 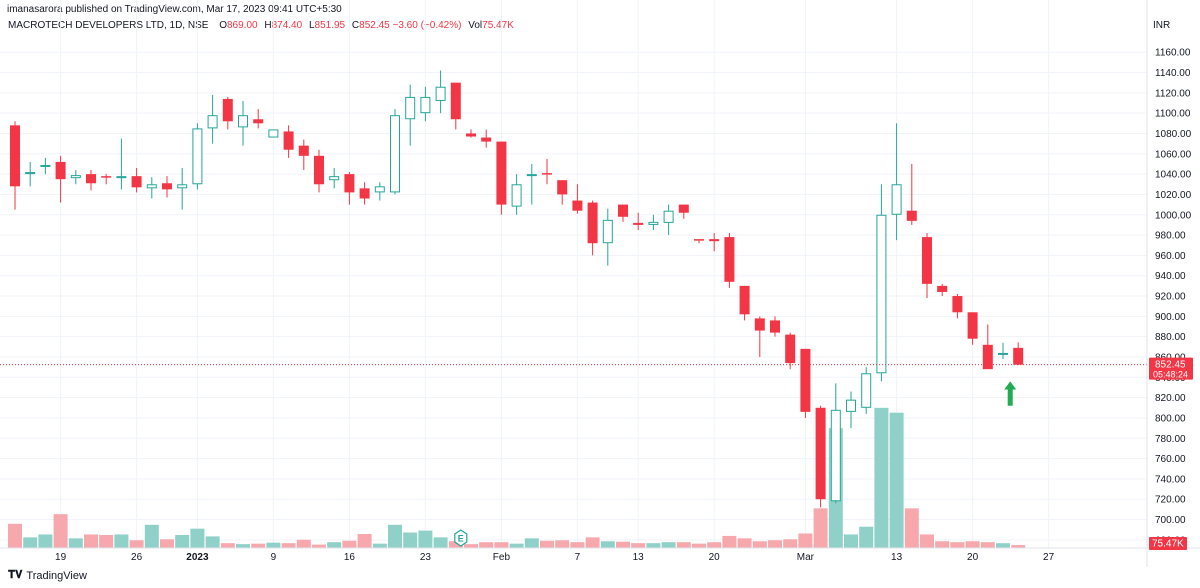 What do you see at coordinates (1049, 557) in the screenshot?
I see `x-tick-label: 27` at bounding box center [1049, 557].